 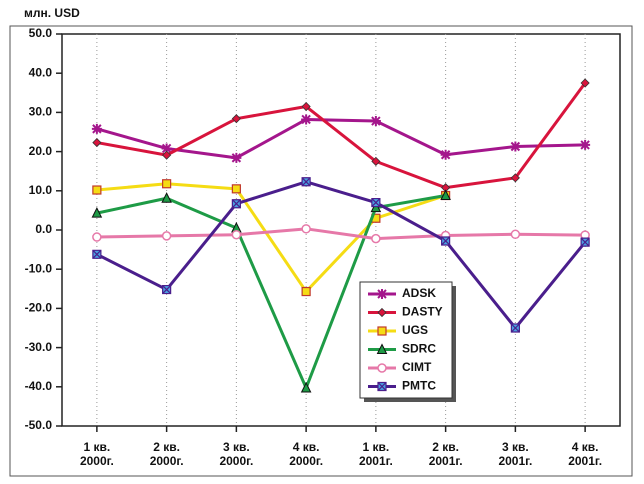 What do you see at coordinates (406, 340) in the screenshot?
I see `legend` at bounding box center [406, 340].